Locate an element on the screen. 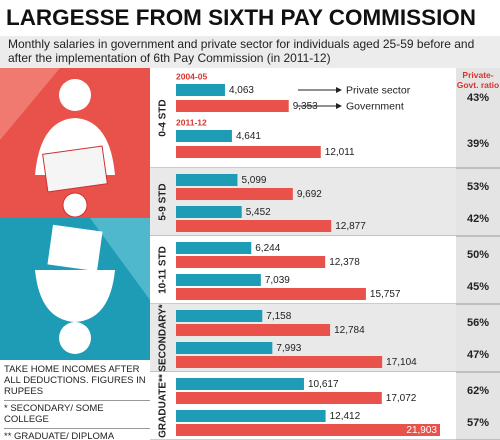  ratio-label: 43% is located at coordinates (478, 98).